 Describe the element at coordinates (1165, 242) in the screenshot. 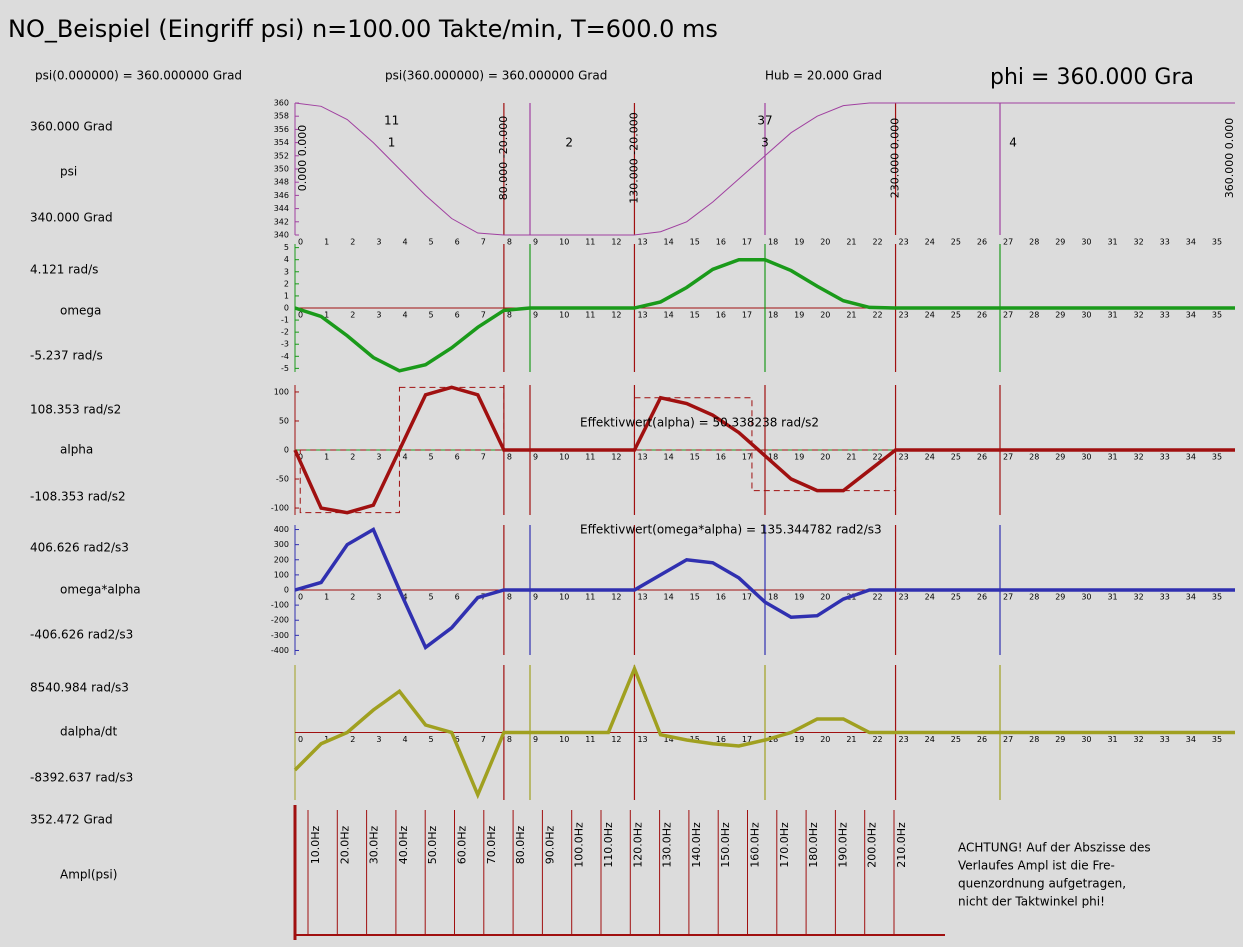

I see `x-tick-label: 33` at that location.